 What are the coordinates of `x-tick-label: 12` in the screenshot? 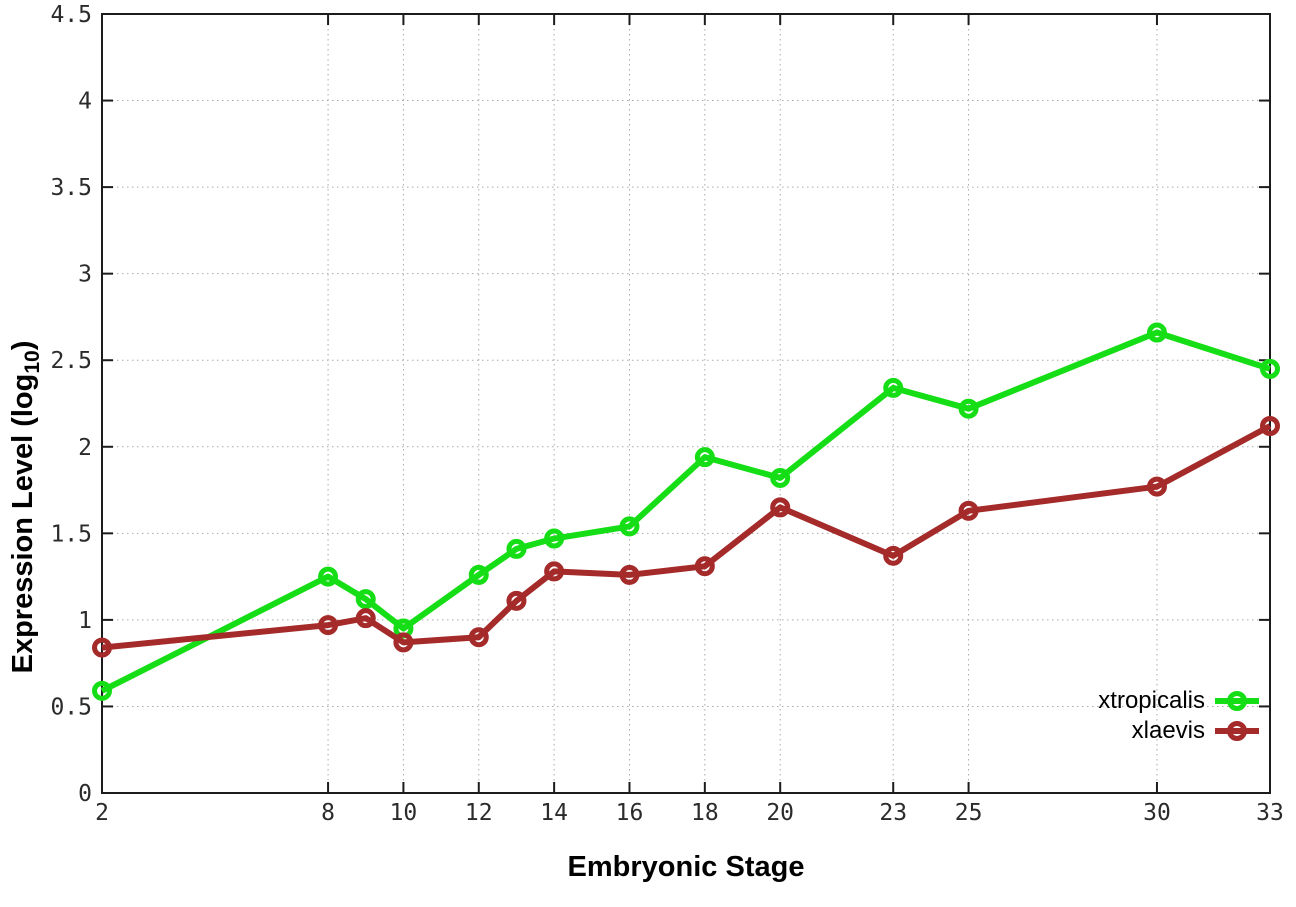 It's located at (479, 813).